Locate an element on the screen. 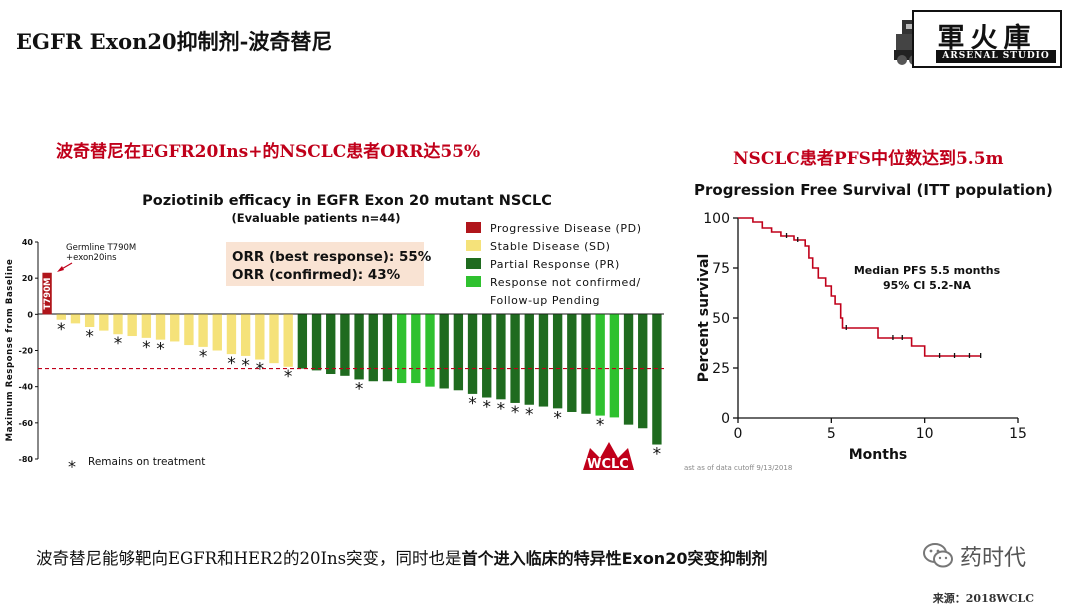  pfs-x-tick-label: 0 is located at coordinates (738, 434).